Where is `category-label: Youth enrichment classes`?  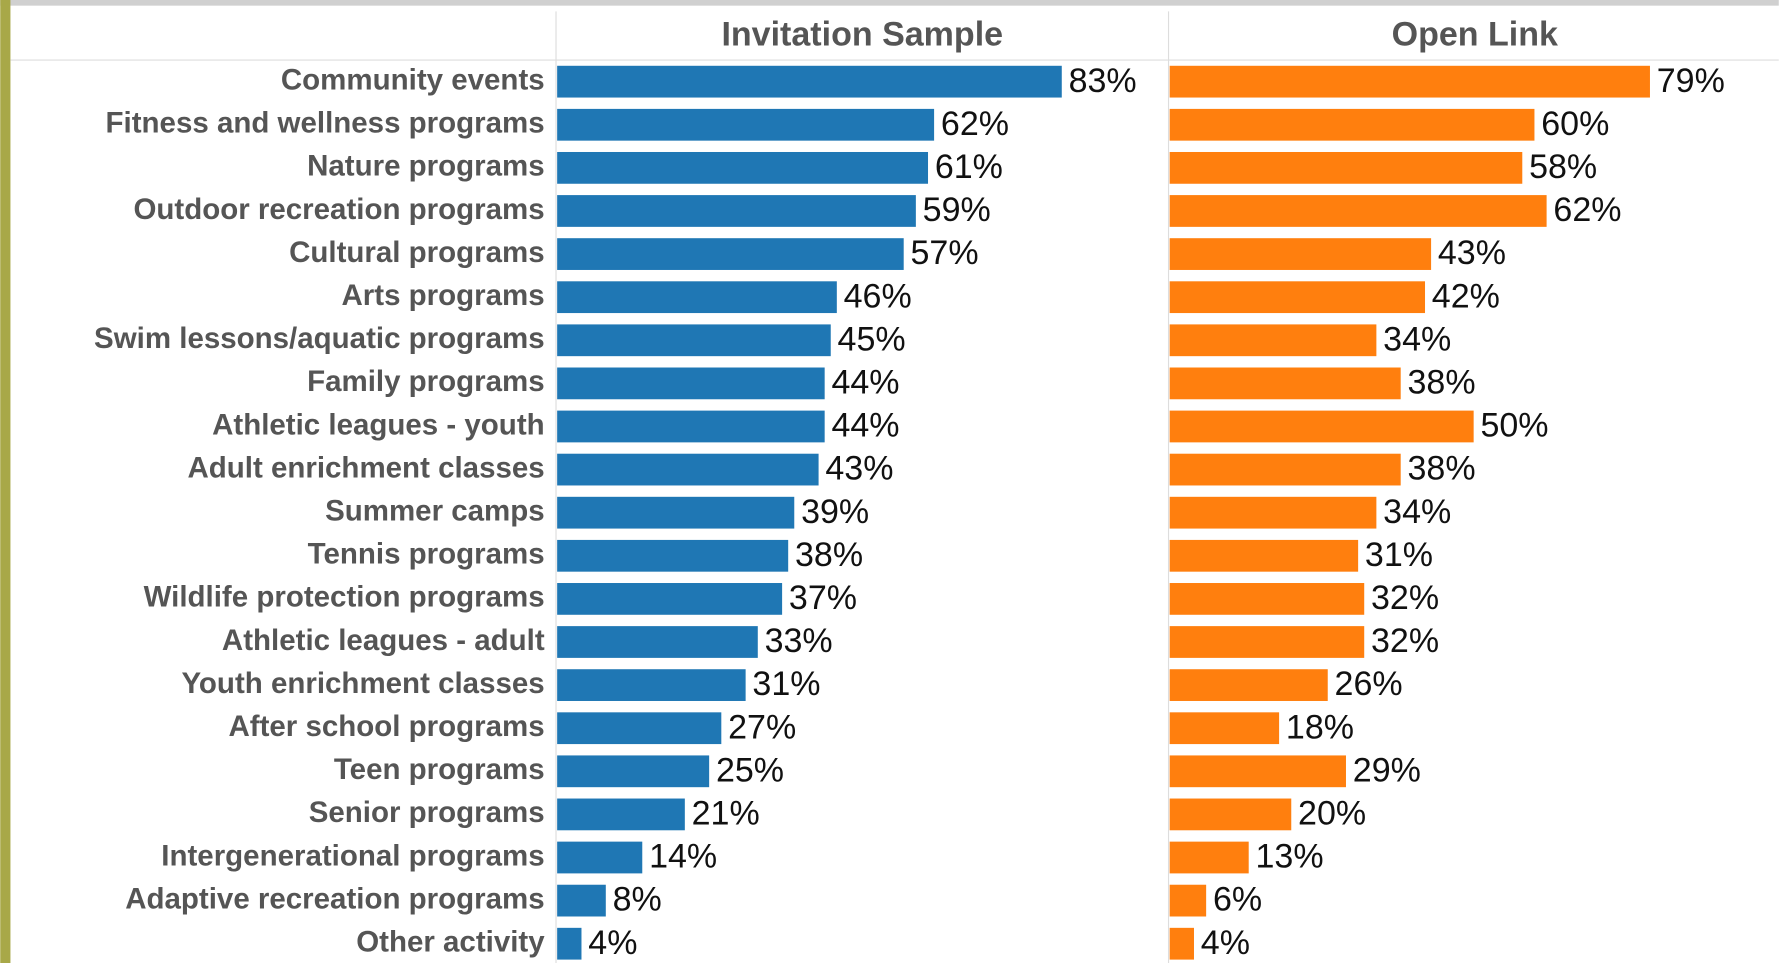 category-label: Youth enrichment classes is located at coordinates (362, 683).